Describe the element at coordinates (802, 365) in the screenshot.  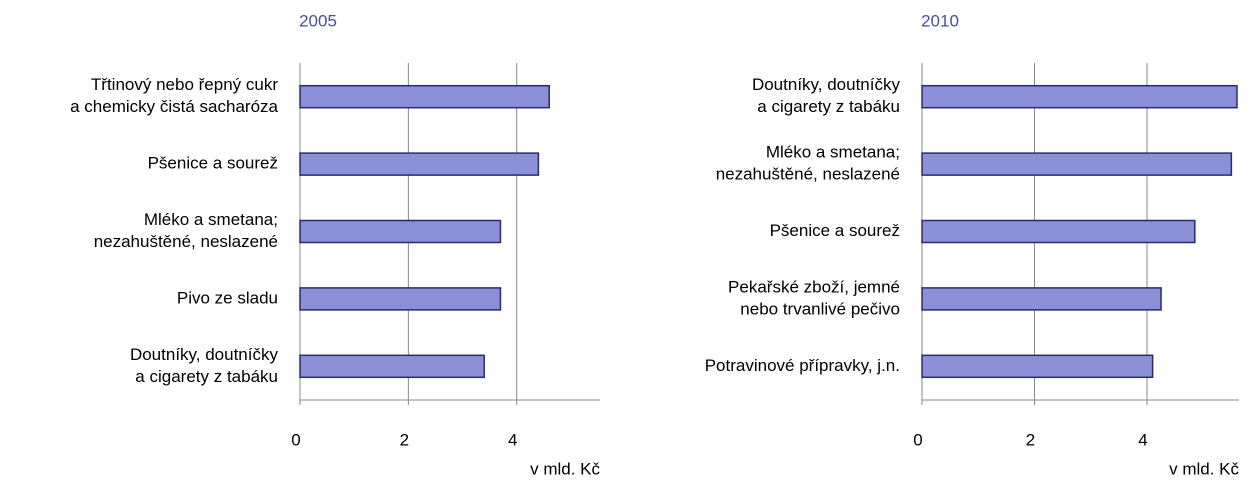
I see `y-tick-label: Potravinové přípravky, j.n.` at that location.